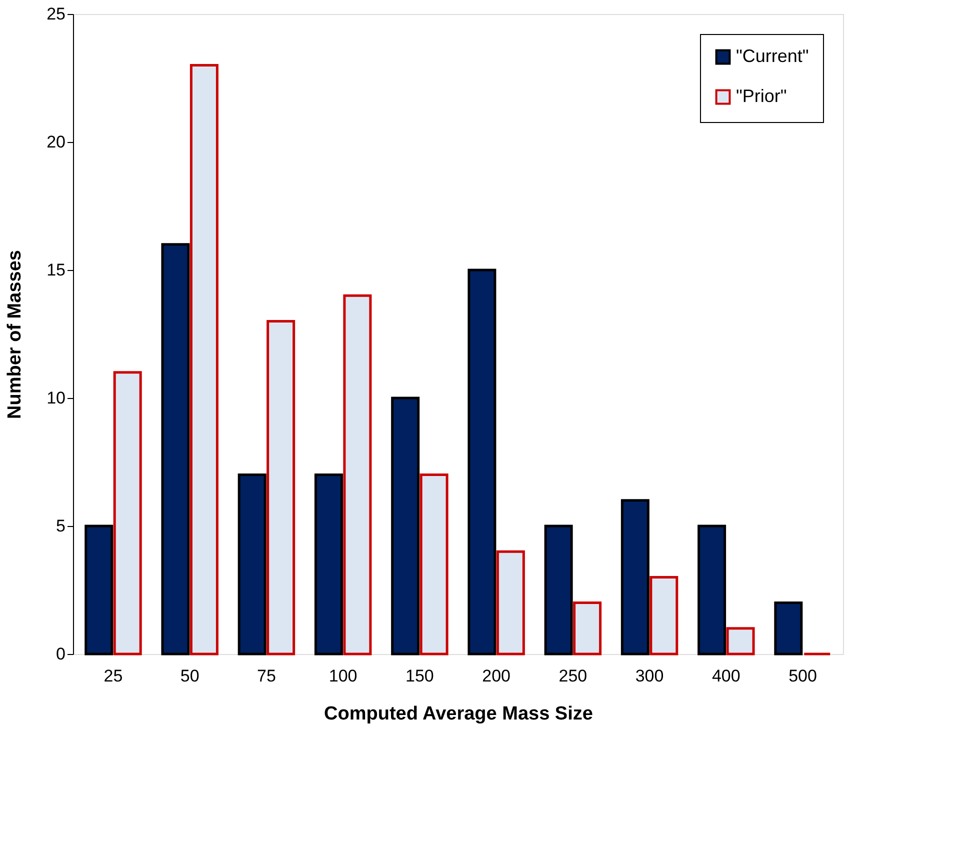 Image resolution: width=959 pixels, height=843 pixels. Describe the element at coordinates (649, 676) in the screenshot. I see `x-tick-label: 300` at that location.